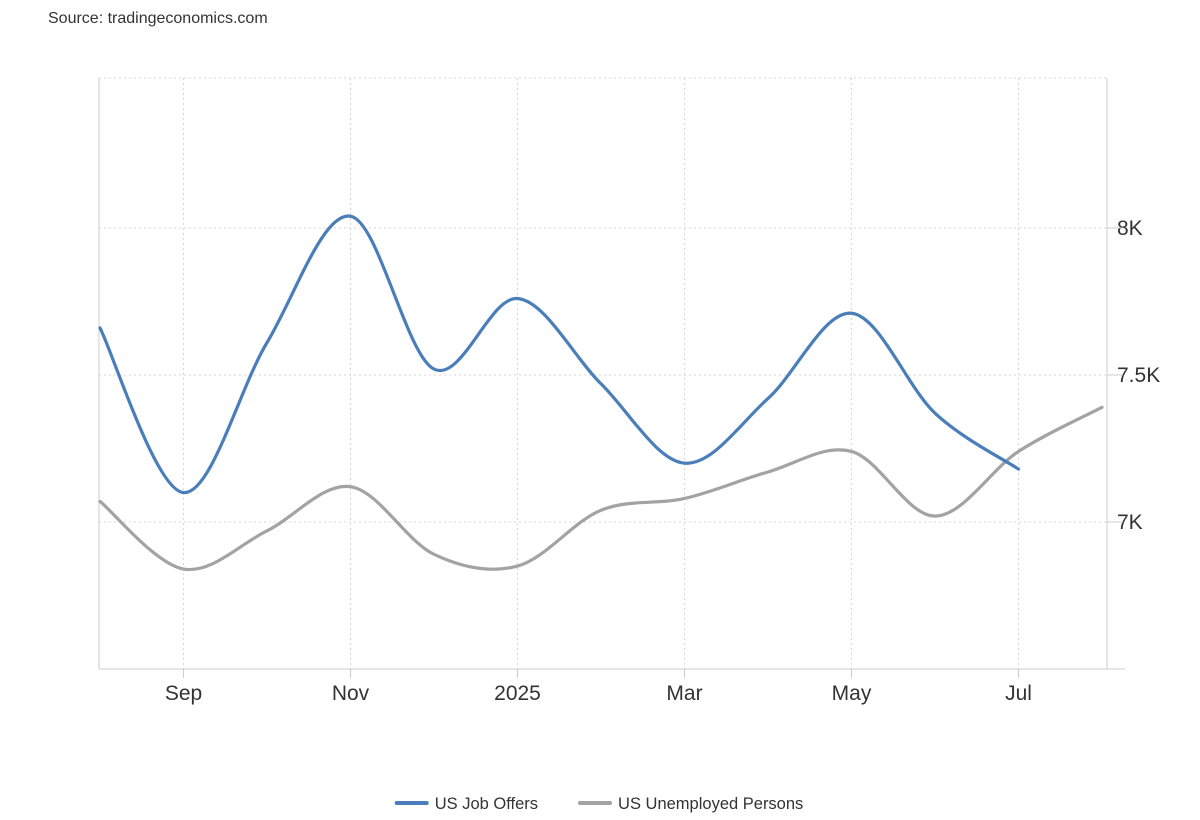  What do you see at coordinates (684, 693) in the screenshot?
I see `x-tick-label: Mar` at bounding box center [684, 693].